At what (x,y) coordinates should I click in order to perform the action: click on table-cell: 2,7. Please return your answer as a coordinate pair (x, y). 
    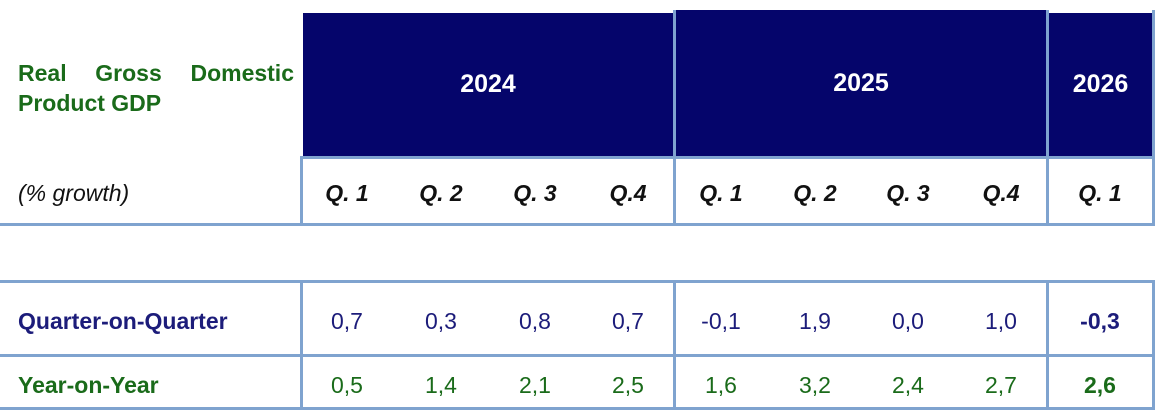
    Looking at the image, I should click on (1001, 385).